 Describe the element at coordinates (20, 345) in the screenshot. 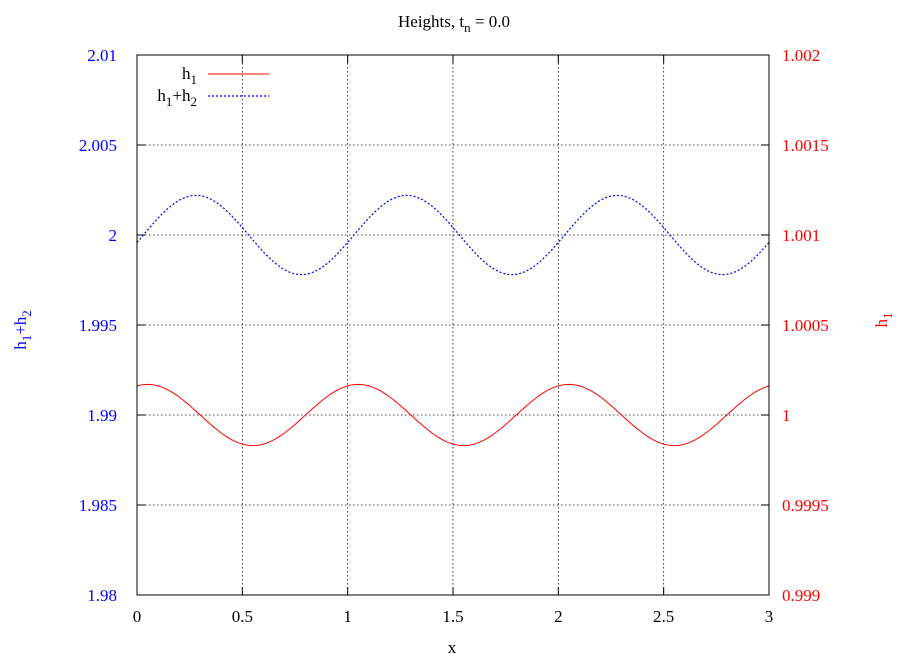

I see `left-axis-label-h1: h` at that location.